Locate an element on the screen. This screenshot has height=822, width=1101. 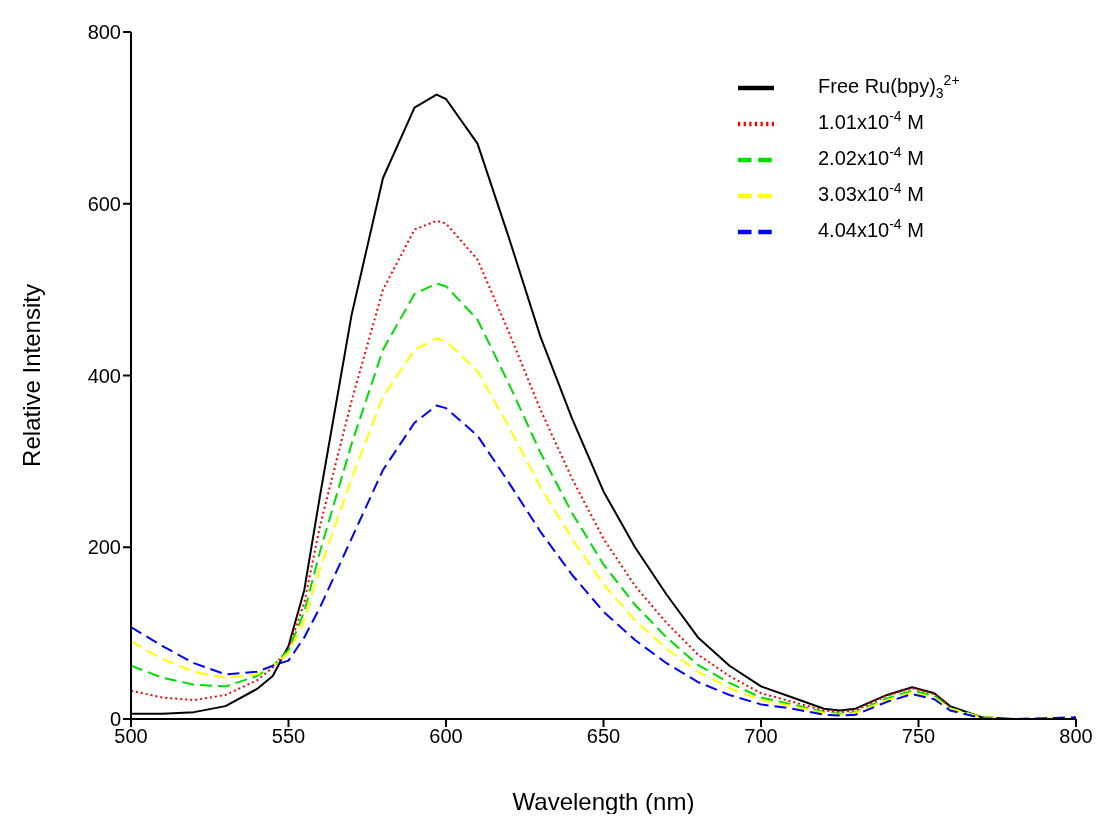
y-axis-title: Relative Intensity is located at coordinates (31, 375).